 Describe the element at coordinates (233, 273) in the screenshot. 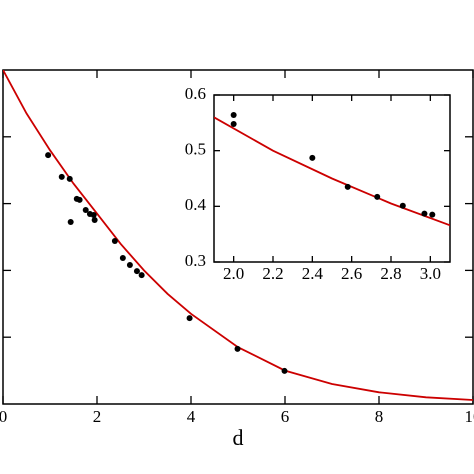

I see `x-tick-label: 2.0` at that location.